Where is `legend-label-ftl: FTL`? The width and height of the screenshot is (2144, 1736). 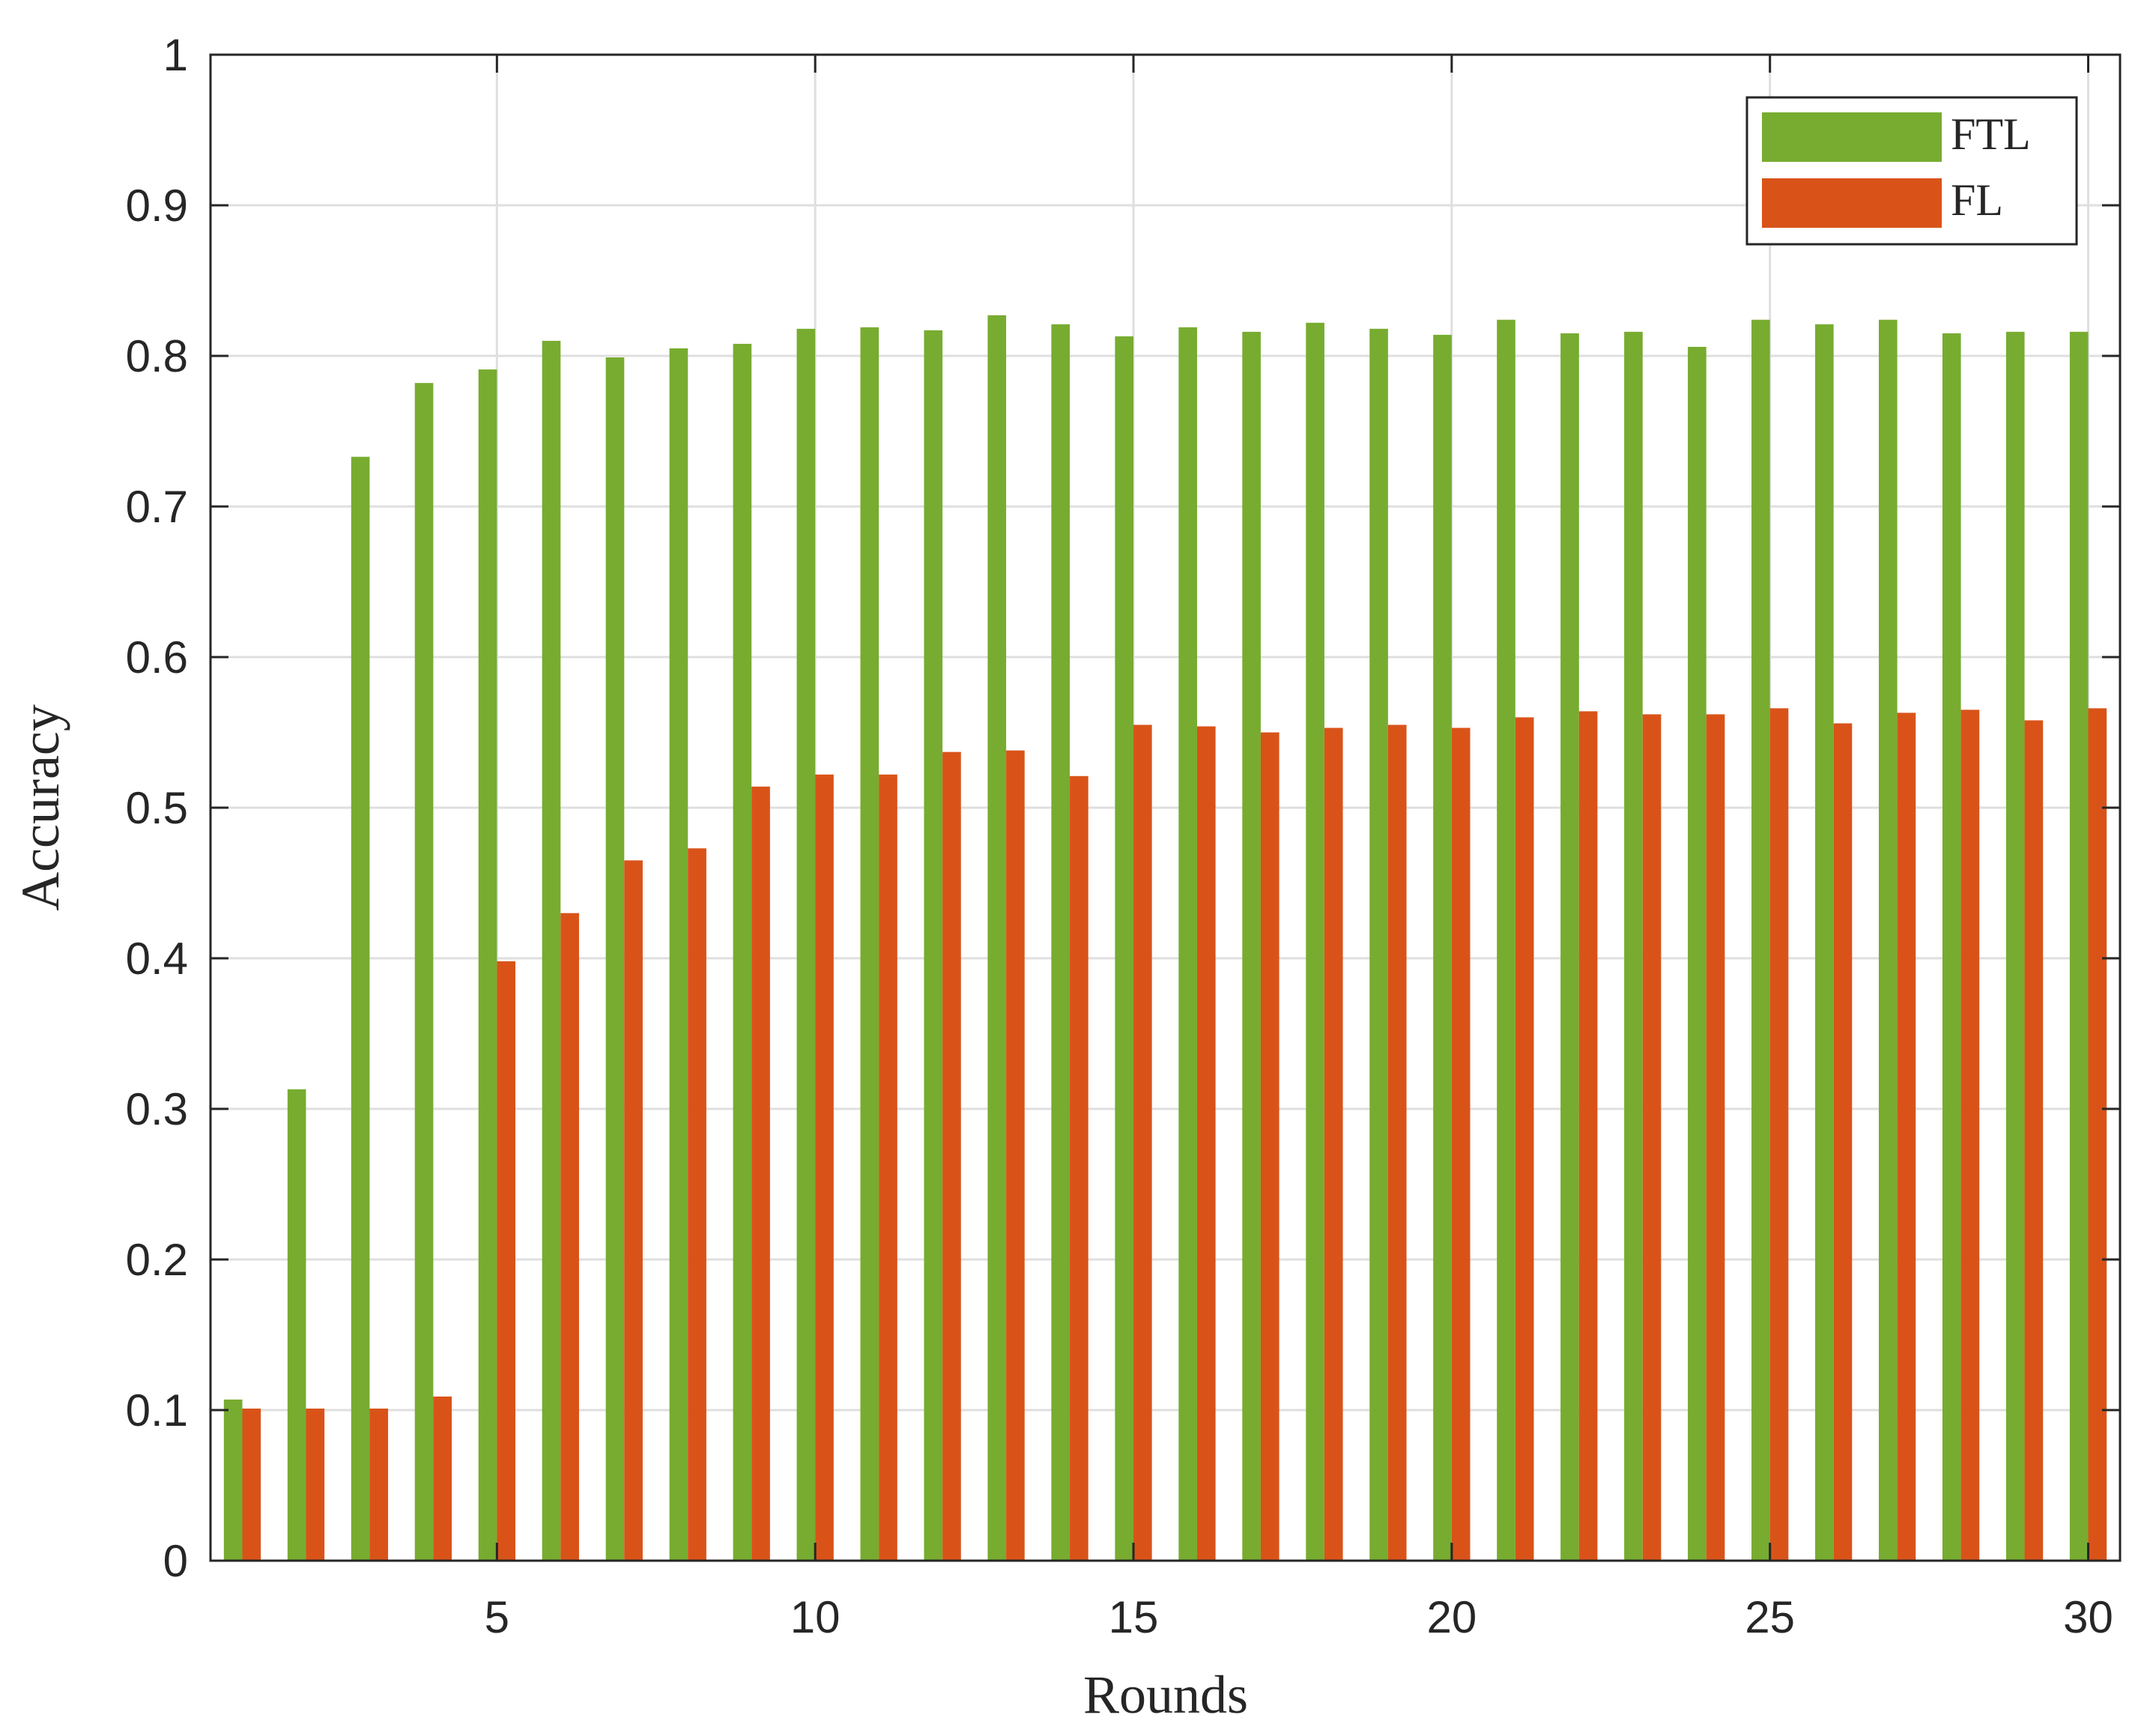
legend-label-ftl: FTL is located at coordinates (1991, 134).